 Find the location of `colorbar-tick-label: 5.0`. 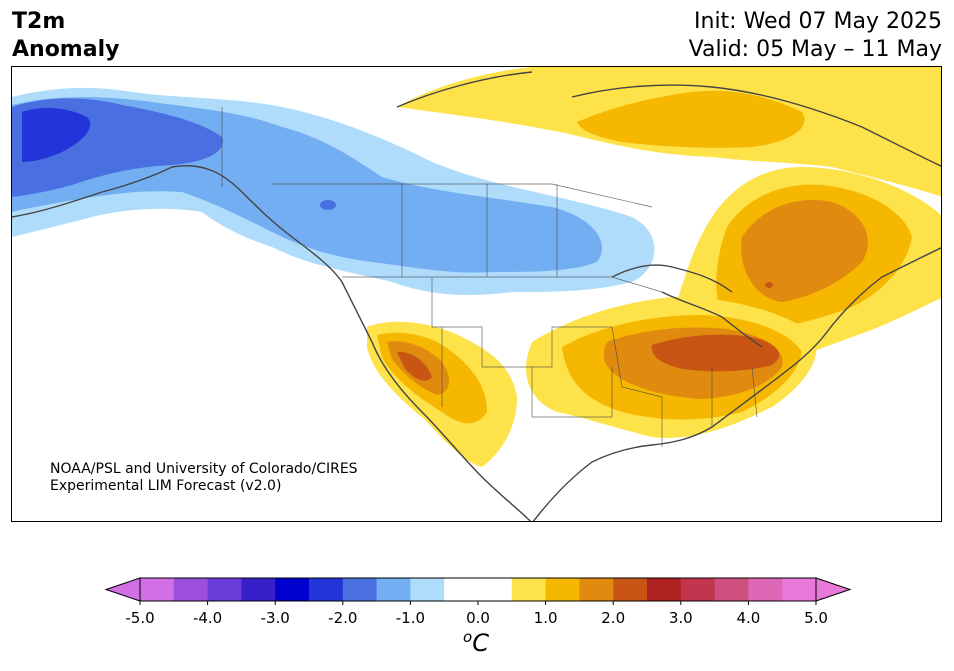

colorbar-tick-label: 5.0 is located at coordinates (816, 618).